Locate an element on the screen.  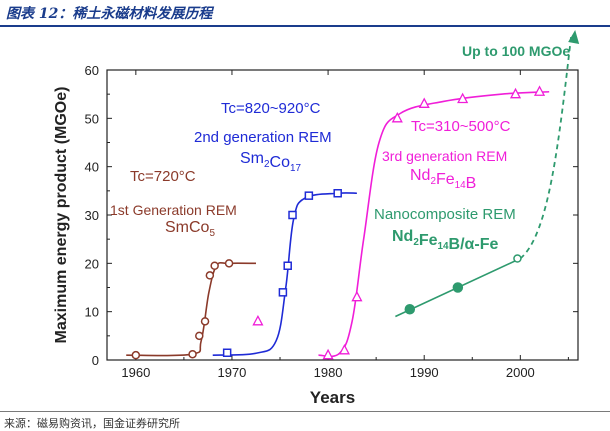
formula-label-sm2co17: Sm2Co17 is located at coordinates (270, 162).